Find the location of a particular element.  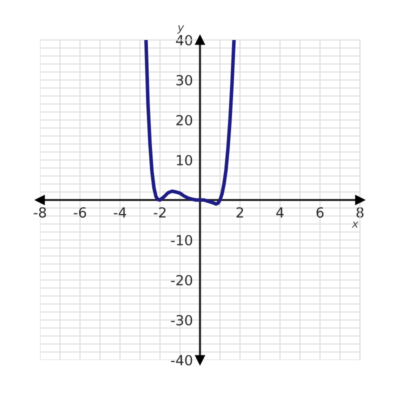

x-tick-label: 2 is located at coordinates (240, 212).